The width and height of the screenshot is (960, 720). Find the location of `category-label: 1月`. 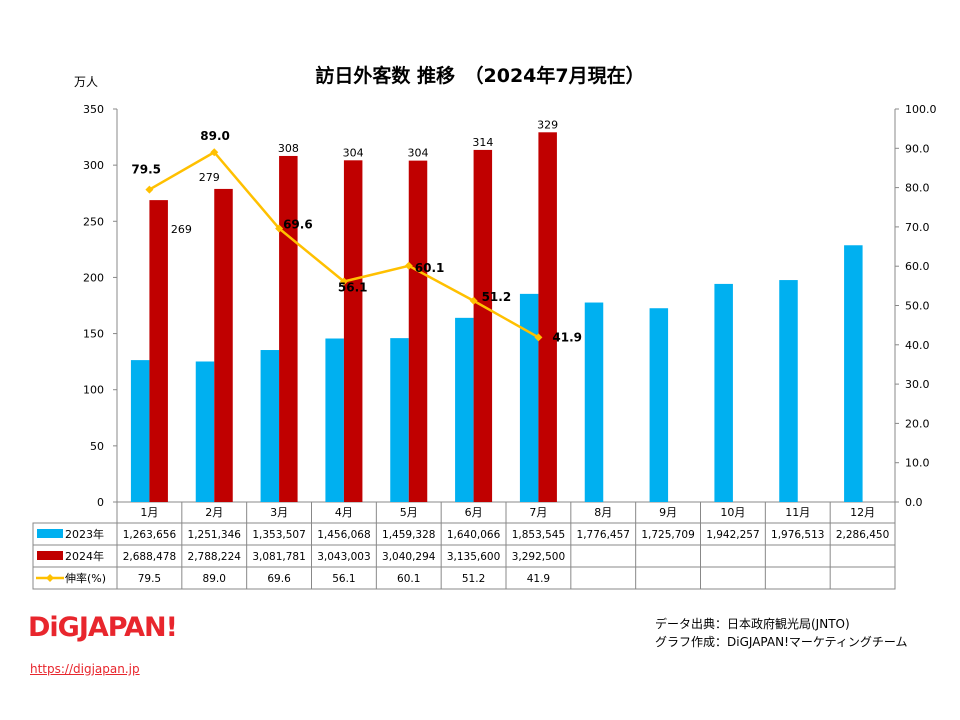

category-label: 1月 is located at coordinates (149, 512).